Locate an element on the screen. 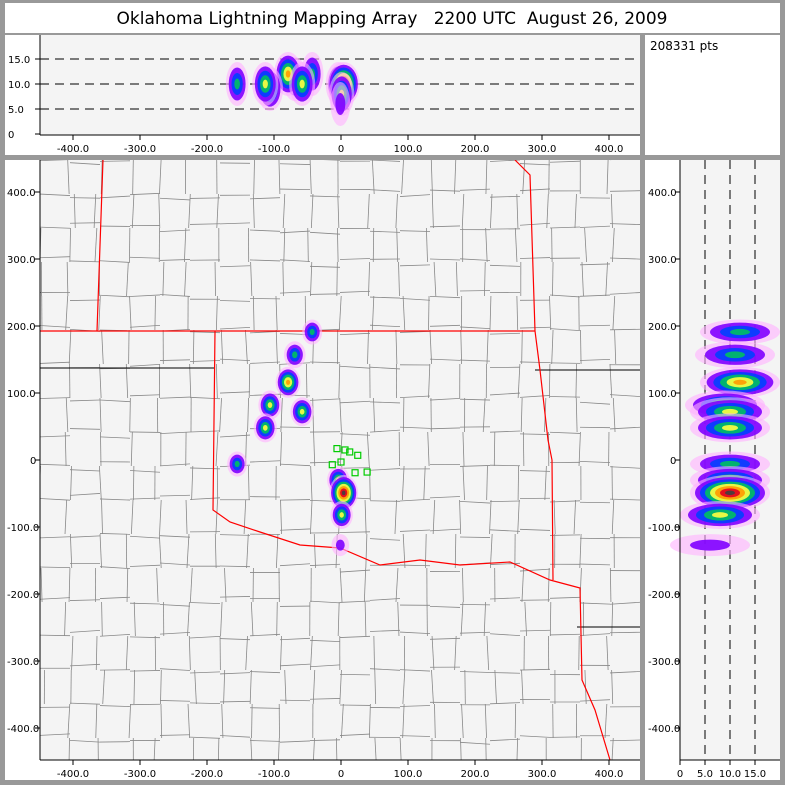  lightning-density-altitude-ew is located at coordinates (302, 84).